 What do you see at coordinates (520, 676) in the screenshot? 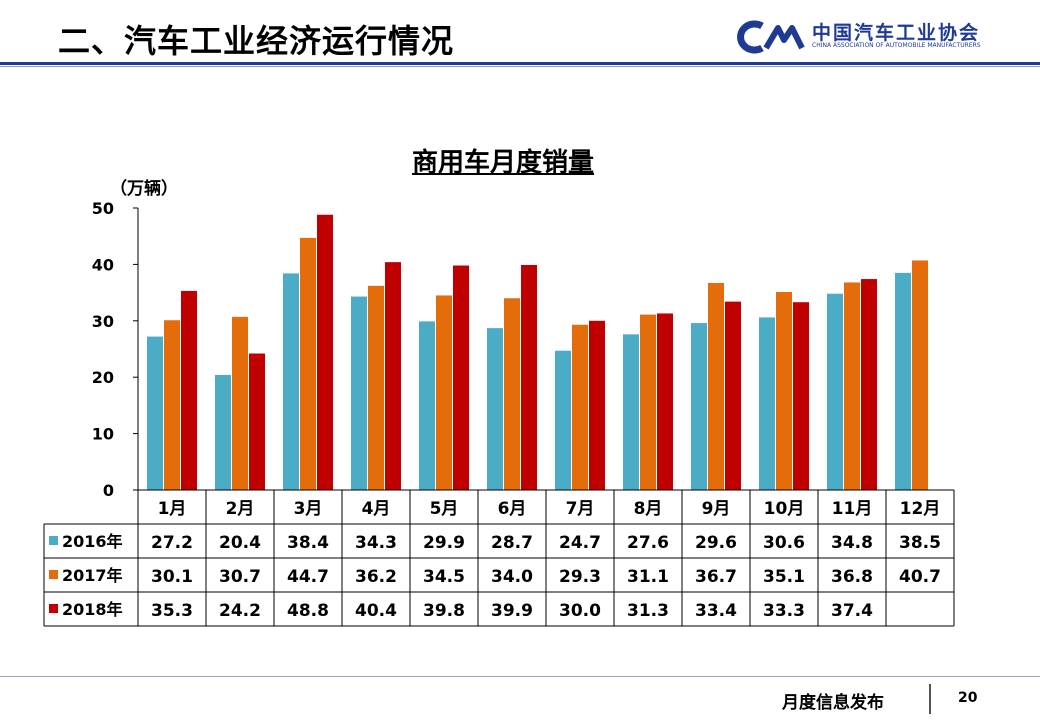
I see `footer-divider` at bounding box center [520, 676].